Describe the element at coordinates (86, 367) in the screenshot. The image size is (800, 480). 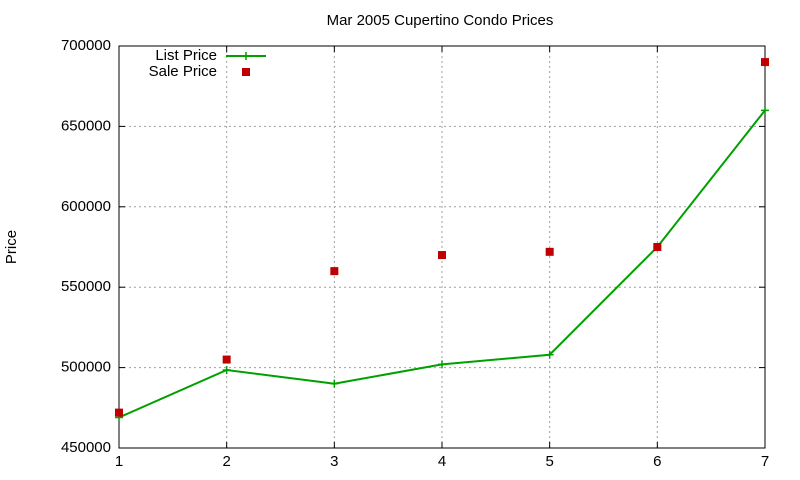
I see `y-tick-label: 500000` at that location.